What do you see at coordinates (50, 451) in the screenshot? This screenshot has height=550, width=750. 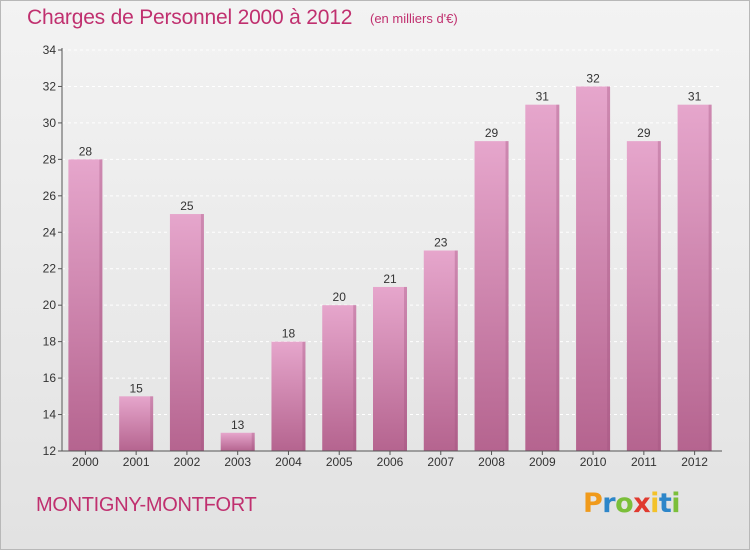 I see `y-tick-label: 12` at bounding box center [50, 451].